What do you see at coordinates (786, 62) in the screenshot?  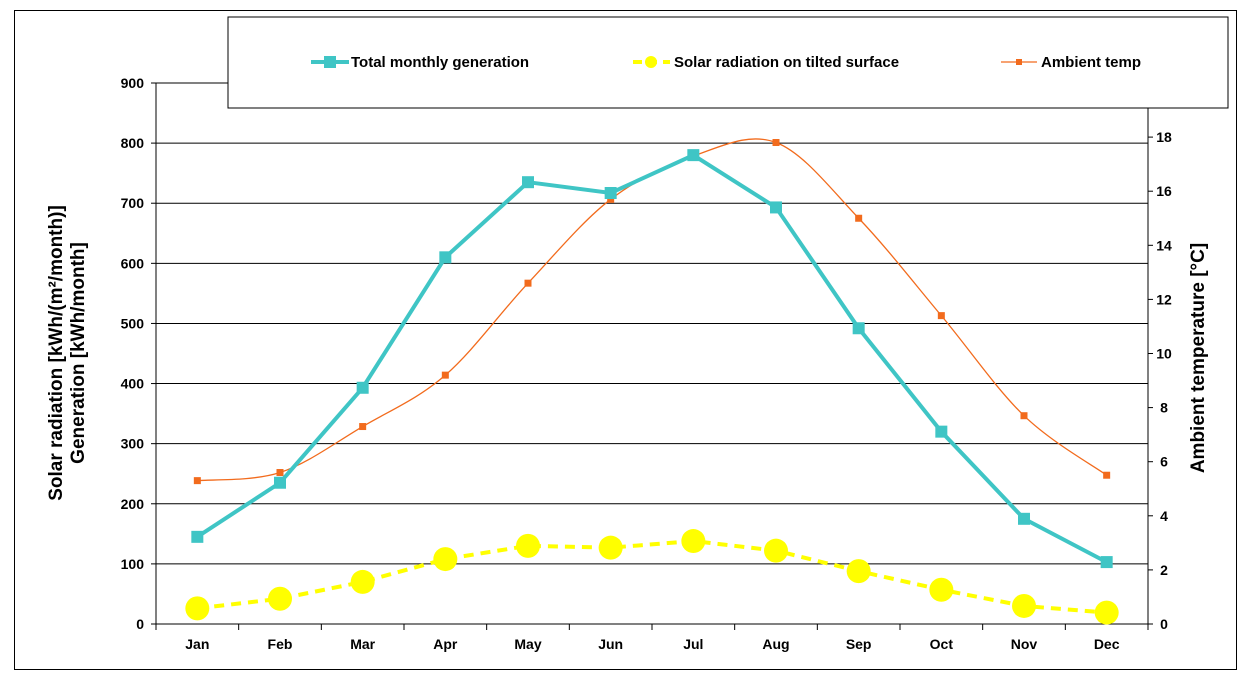 I see `legend-label-radiation: Solar radiation on tilted surface` at bounding box center [786, 62].